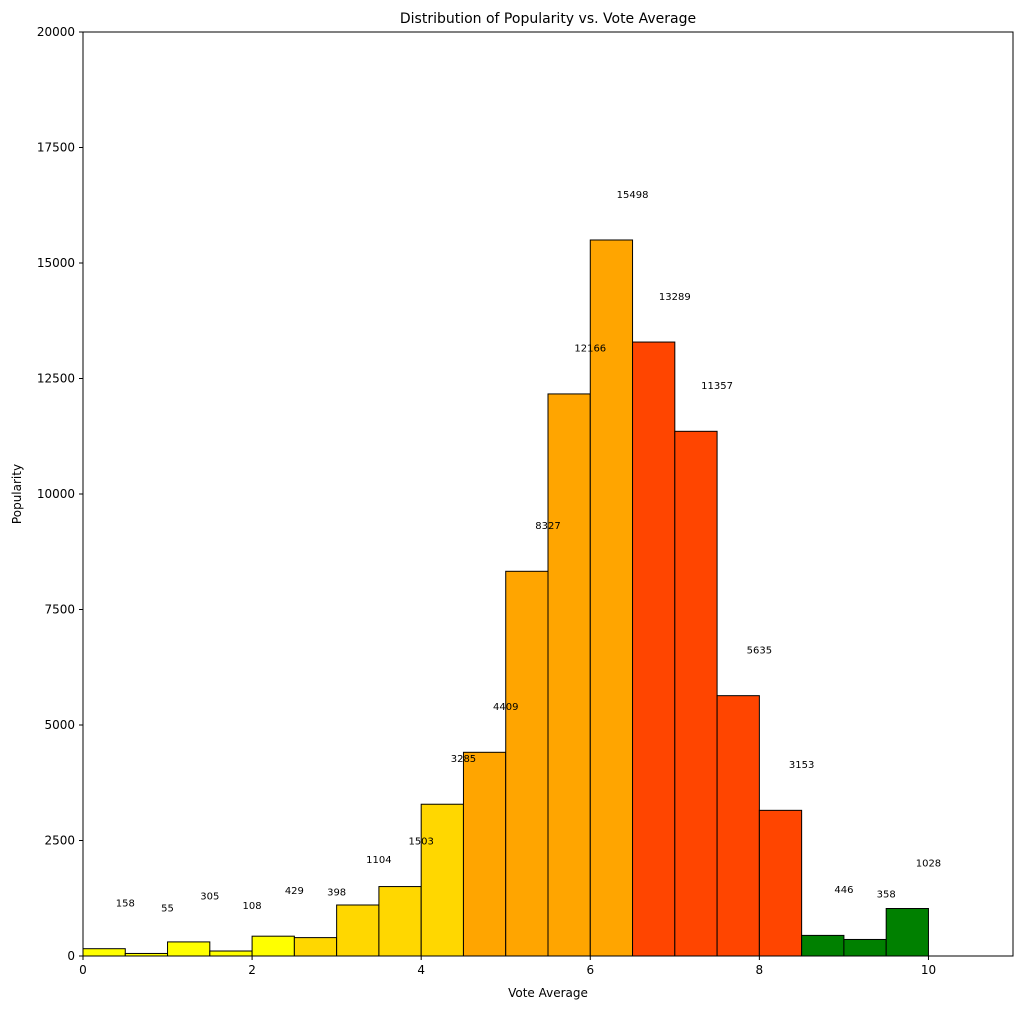 The height and width of the screenshot is (1009, 1023). Describe the element at coordinates (547, 526) in the screenshot. I see `bar-value-label: 8327` at that location.